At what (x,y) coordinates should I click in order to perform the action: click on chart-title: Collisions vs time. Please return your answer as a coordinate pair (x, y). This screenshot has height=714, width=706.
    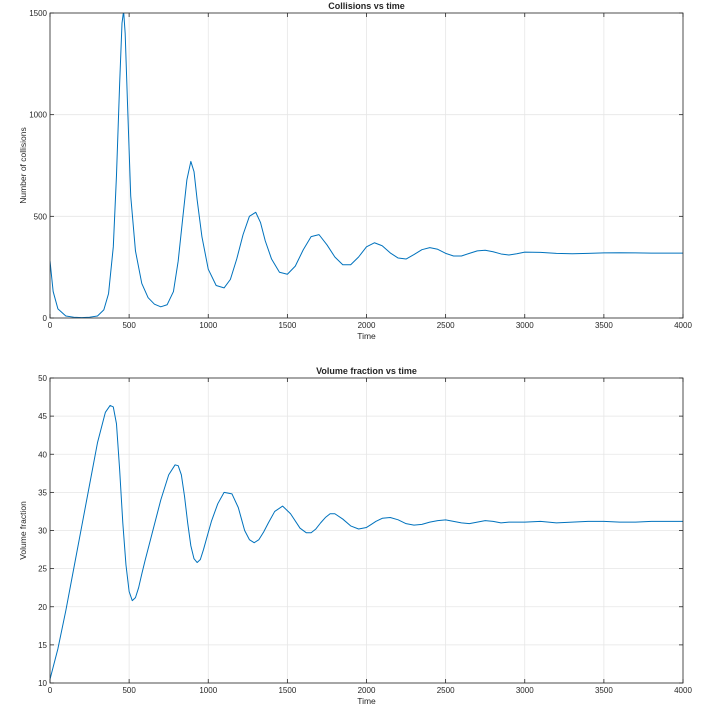
    Looking at the image, I should click on (366, 6).